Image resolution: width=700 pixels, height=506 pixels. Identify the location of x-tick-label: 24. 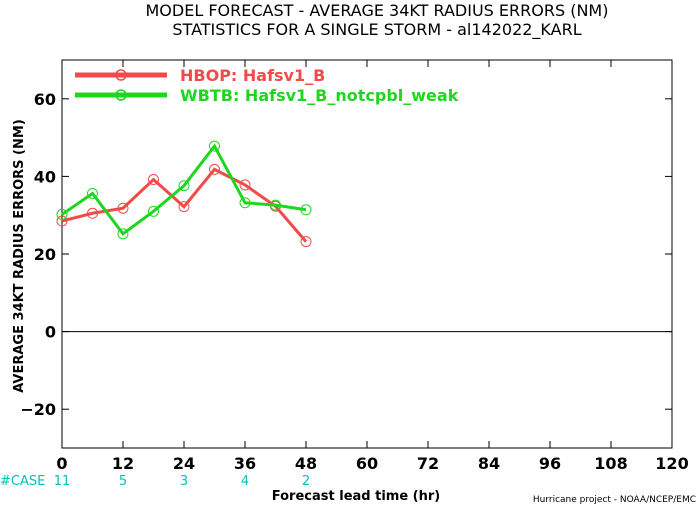
(184, 463).